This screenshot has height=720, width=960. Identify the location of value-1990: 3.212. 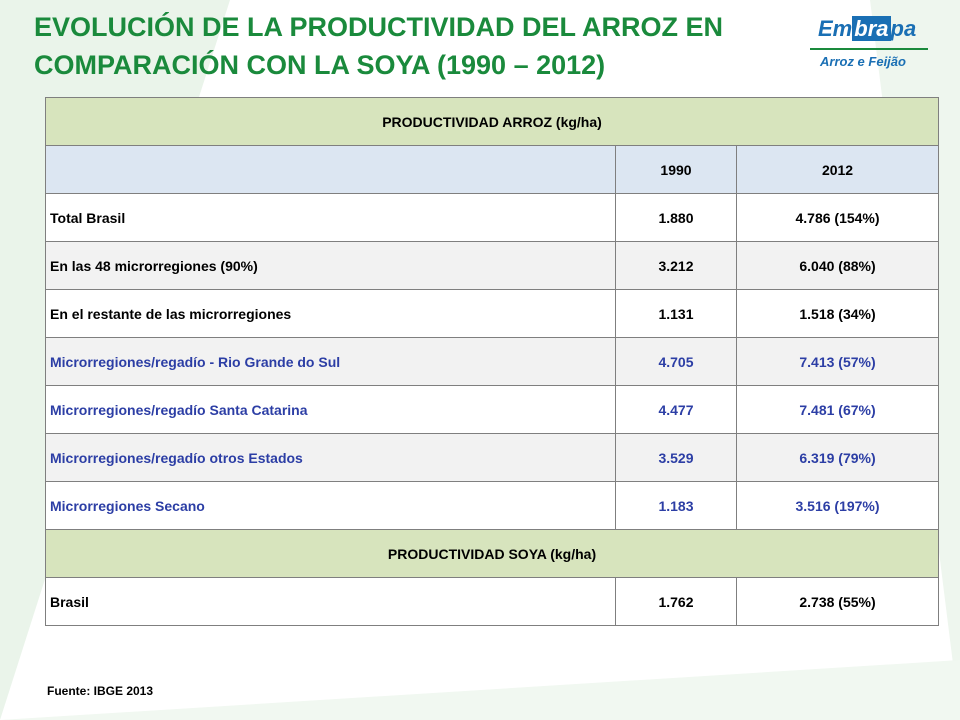
(676, 265).